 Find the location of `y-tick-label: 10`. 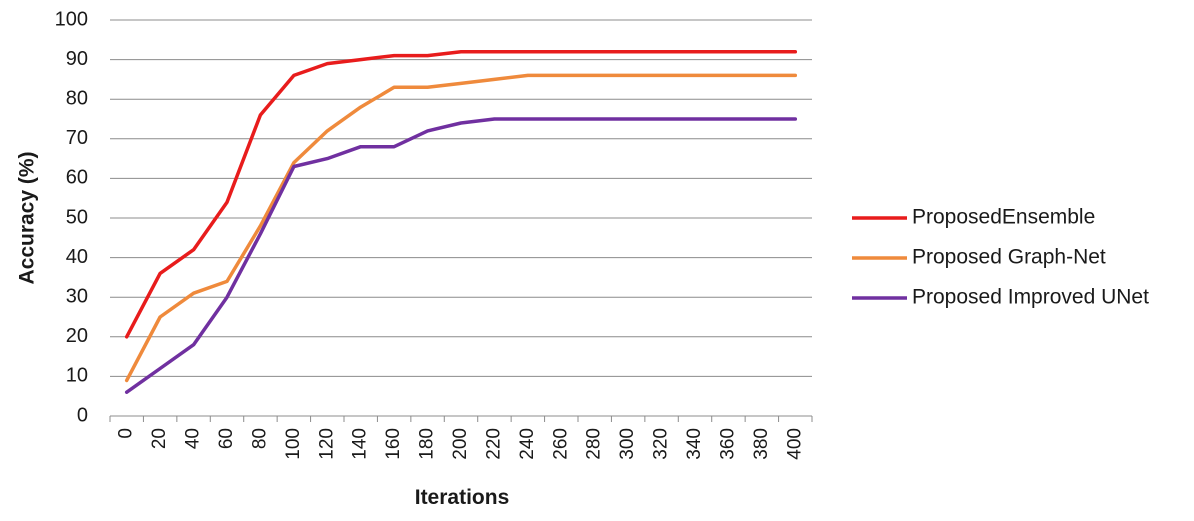

y-tick-label: 10 is located at coordinates (77, 376).